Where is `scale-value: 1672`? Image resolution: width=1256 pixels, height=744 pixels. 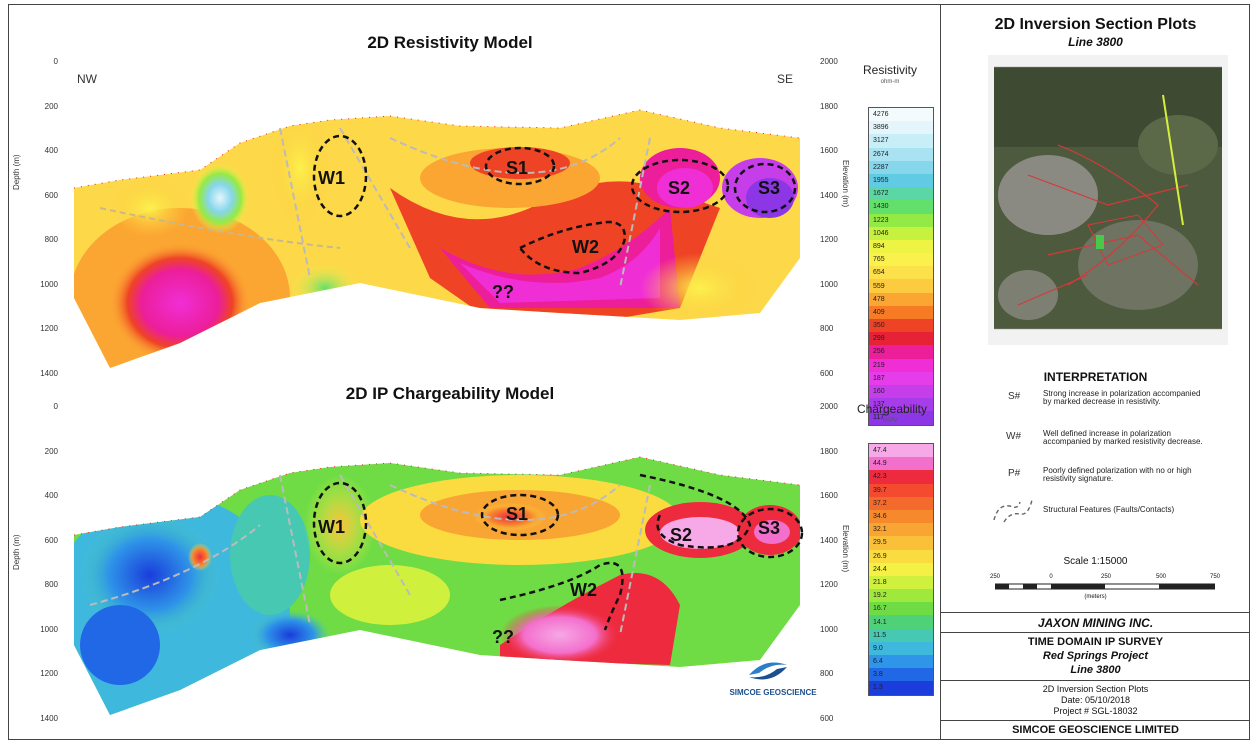
scale-value: 1672 is located at coordinates (881, 194).